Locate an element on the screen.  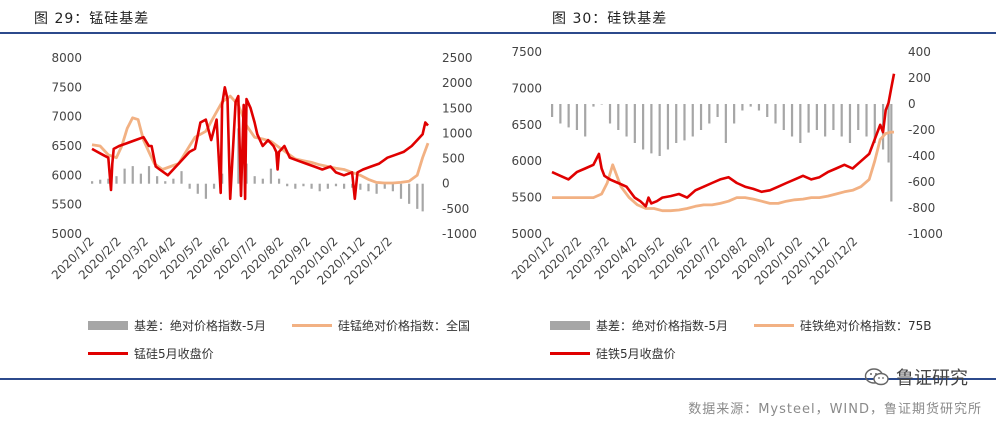
y-right-tick-label: -800 is located at coordinates (921, 208).